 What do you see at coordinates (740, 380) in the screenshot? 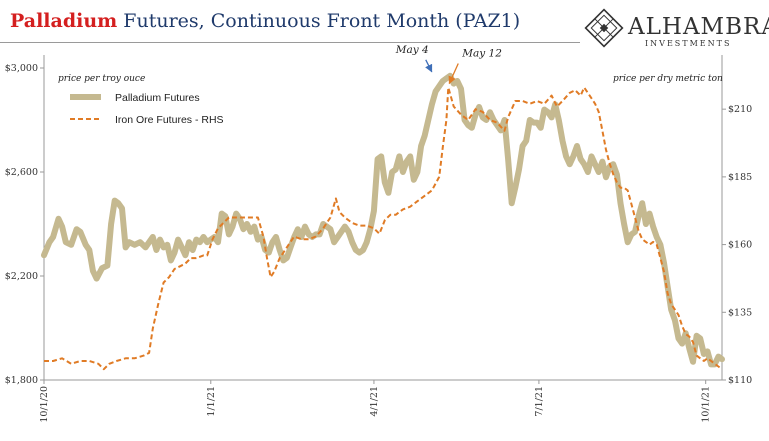
I see `right-tick-label: $110` at bounding box center [740, 380].